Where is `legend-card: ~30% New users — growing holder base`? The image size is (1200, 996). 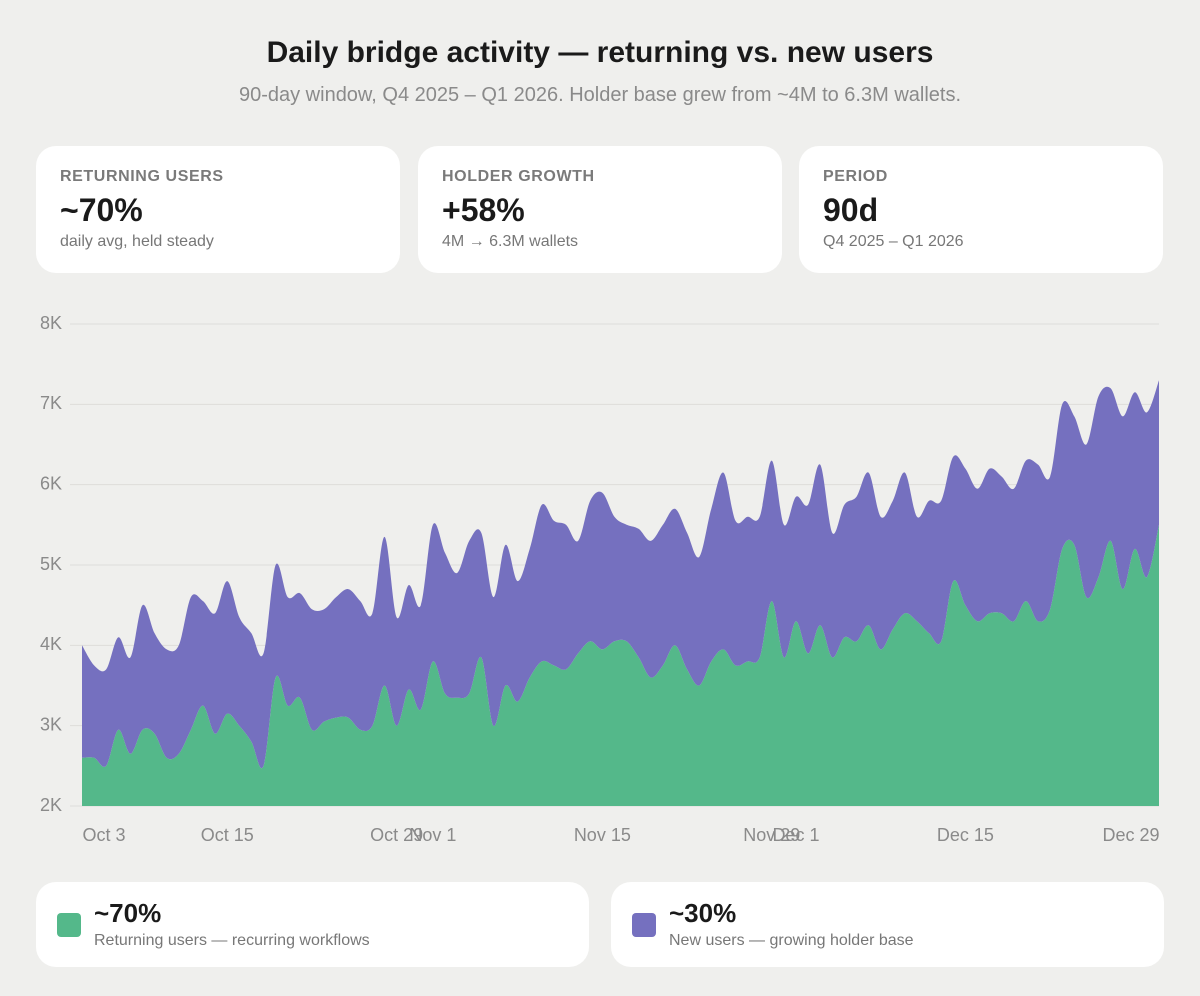 legend-card: ~30% New users — growing holder base is located at coordinates (887, 924).